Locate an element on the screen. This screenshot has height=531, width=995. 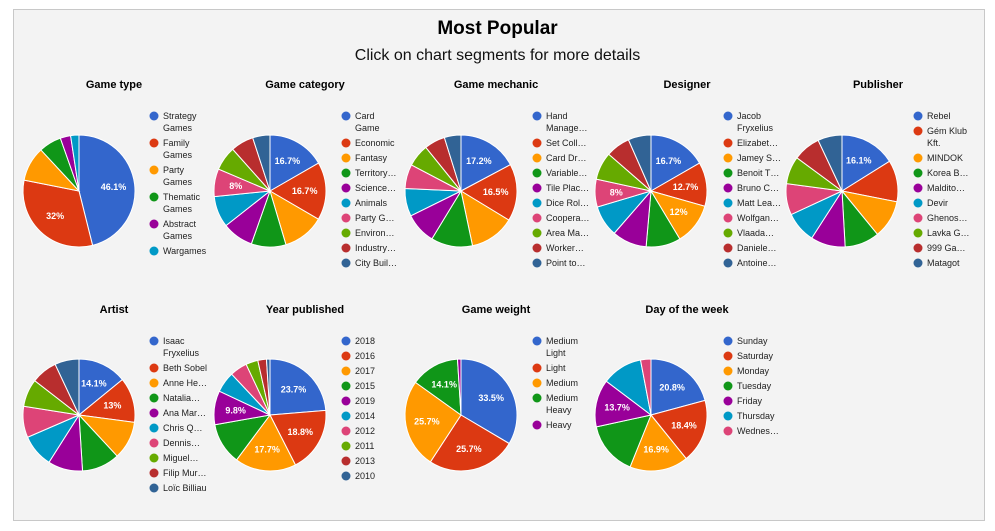
legend-item: Abstract Games is located at coordinates (173, 230).